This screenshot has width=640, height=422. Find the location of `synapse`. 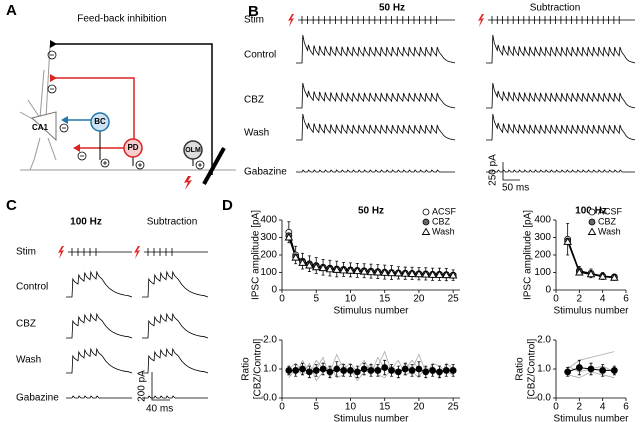

synapse is located at coordinates (53, 44).